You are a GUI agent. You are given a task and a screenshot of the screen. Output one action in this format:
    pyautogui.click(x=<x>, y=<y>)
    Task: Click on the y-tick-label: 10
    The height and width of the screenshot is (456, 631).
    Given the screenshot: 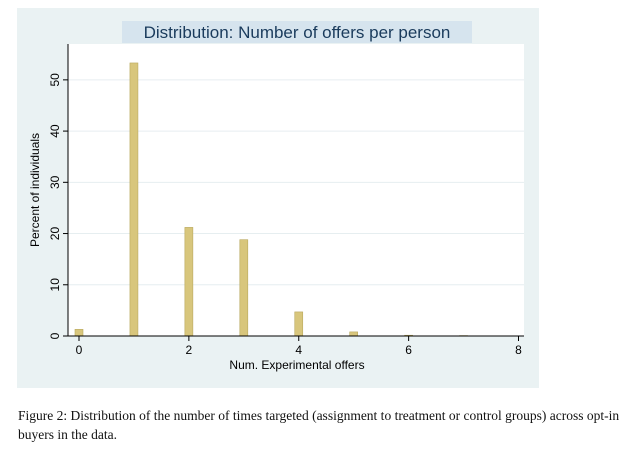 What is the action you would take?
    pyautogui.click(x=55, y=285)
    